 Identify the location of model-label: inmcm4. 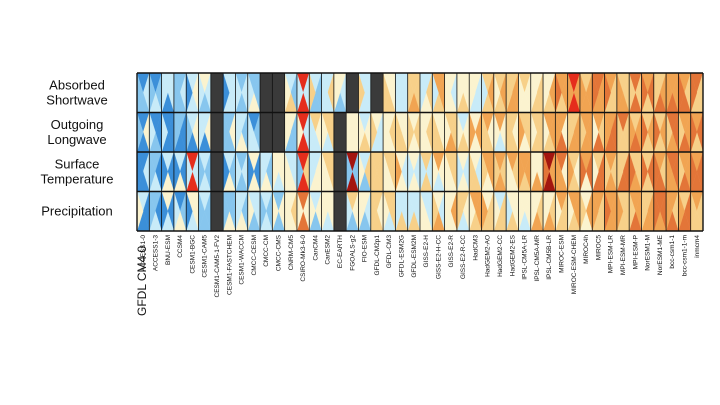
(697, 246).